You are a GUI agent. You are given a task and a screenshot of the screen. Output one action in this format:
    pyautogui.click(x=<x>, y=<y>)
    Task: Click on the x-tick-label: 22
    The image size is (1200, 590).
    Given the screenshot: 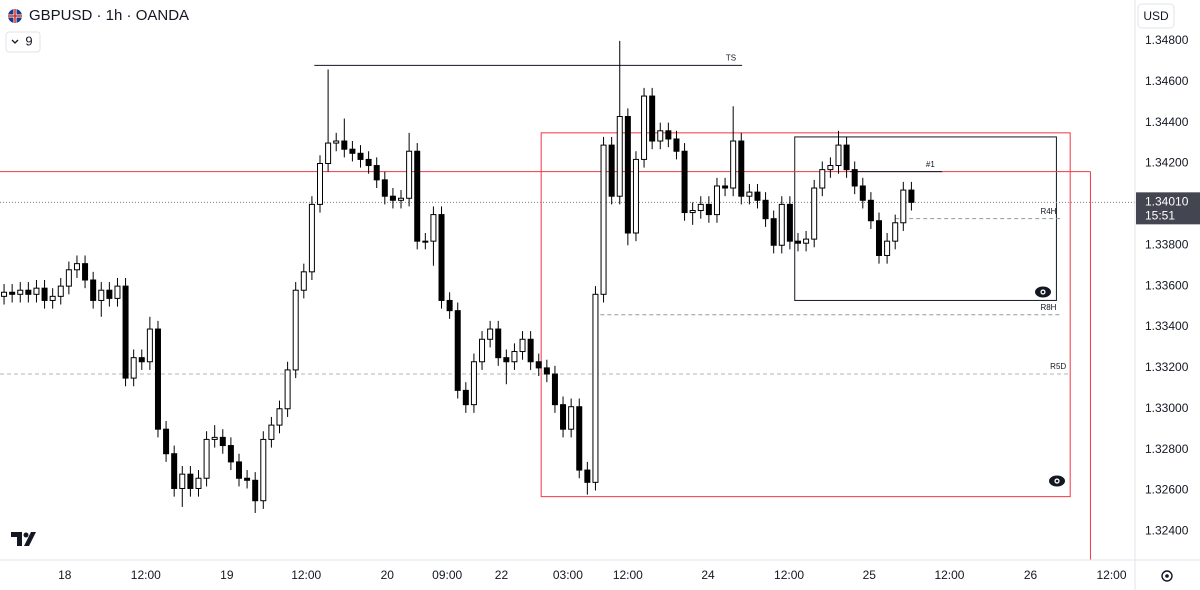 What is the action you would take?
    pyautogui.click(x=502, y=575)
    